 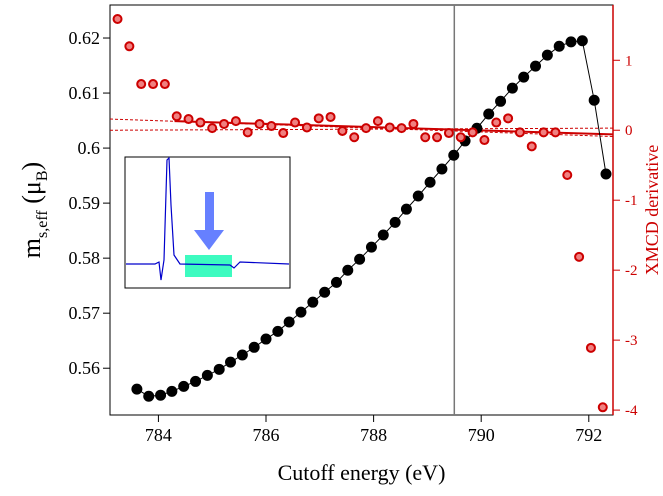 I want to click on x-axis-label: Cutoff energy (eV), so click(x=362, y=472).